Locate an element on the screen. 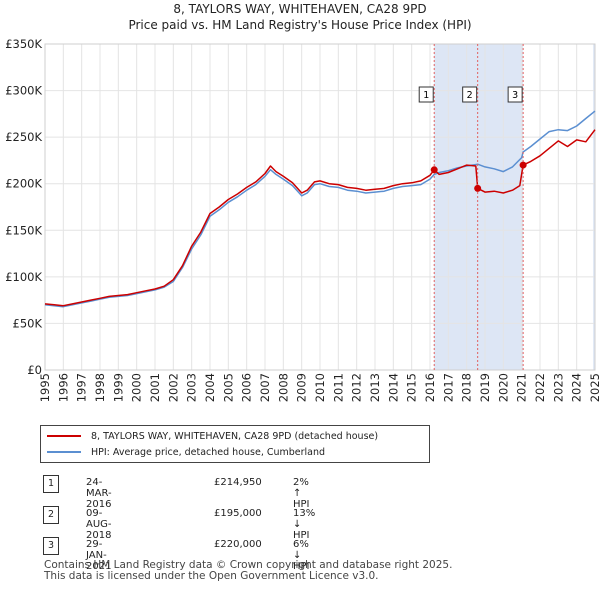  x-tick-label: 2015 is located at coordinates (412, 387).